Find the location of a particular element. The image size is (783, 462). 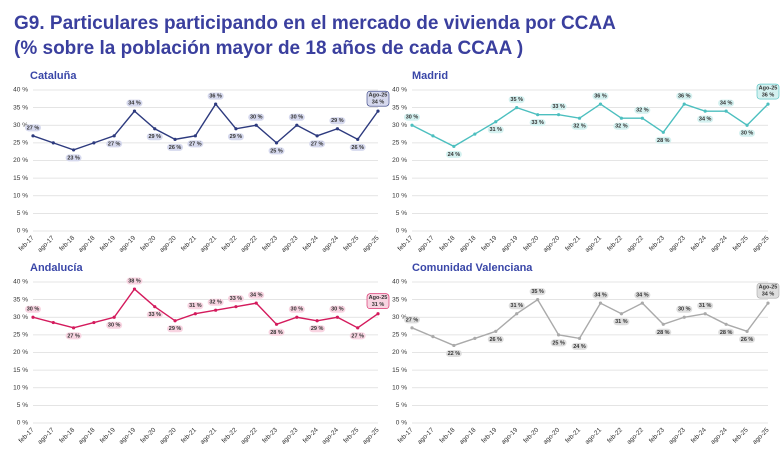

highlight-label-box is located at coordinates (378, 98).